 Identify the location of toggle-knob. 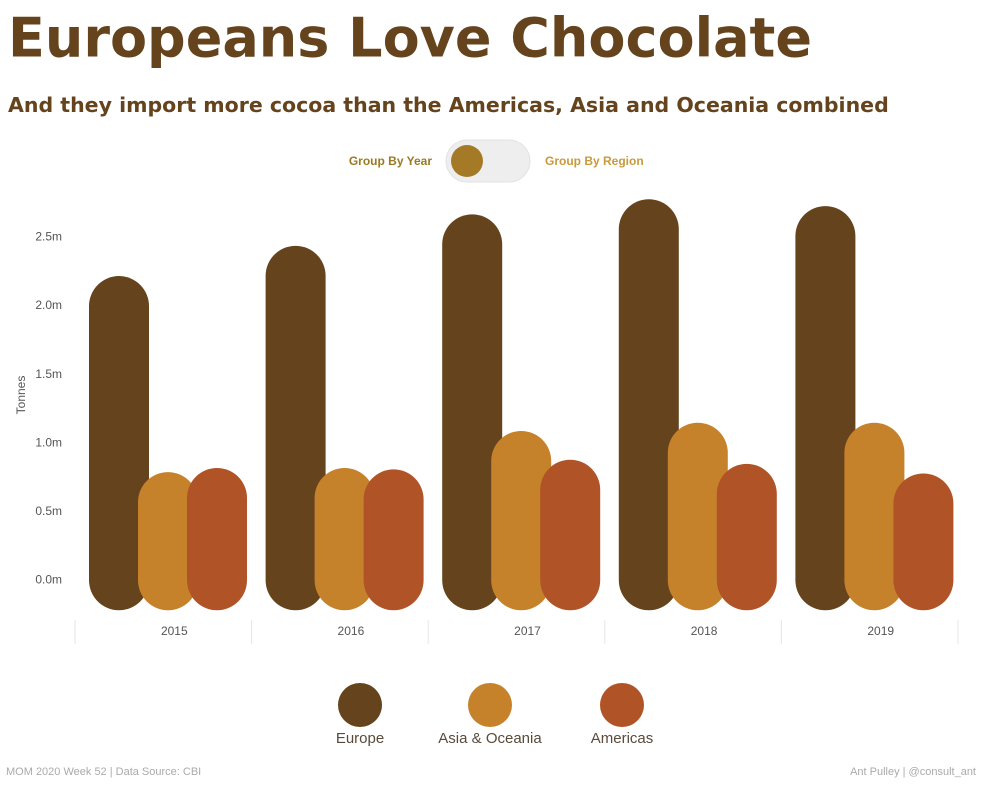
(467, 161).